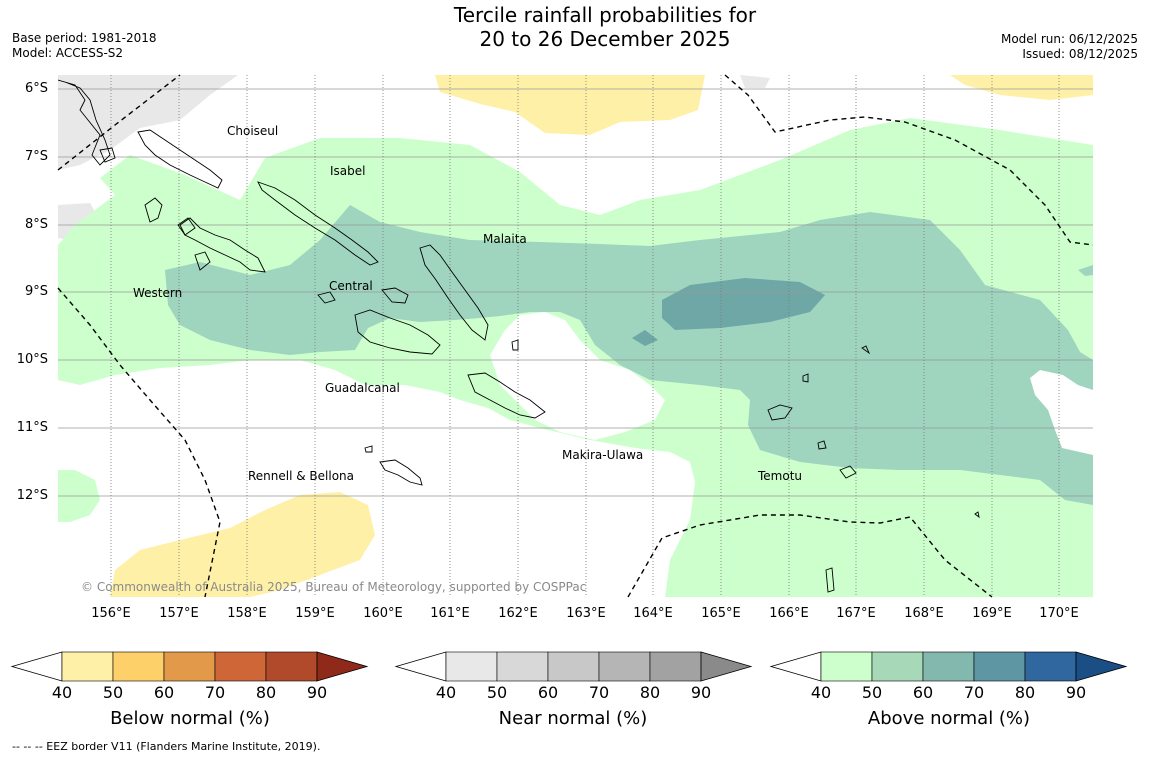 The height and width of the screenshot is (758, 1150). I want to click on rennell-coast, so click(401, 472).